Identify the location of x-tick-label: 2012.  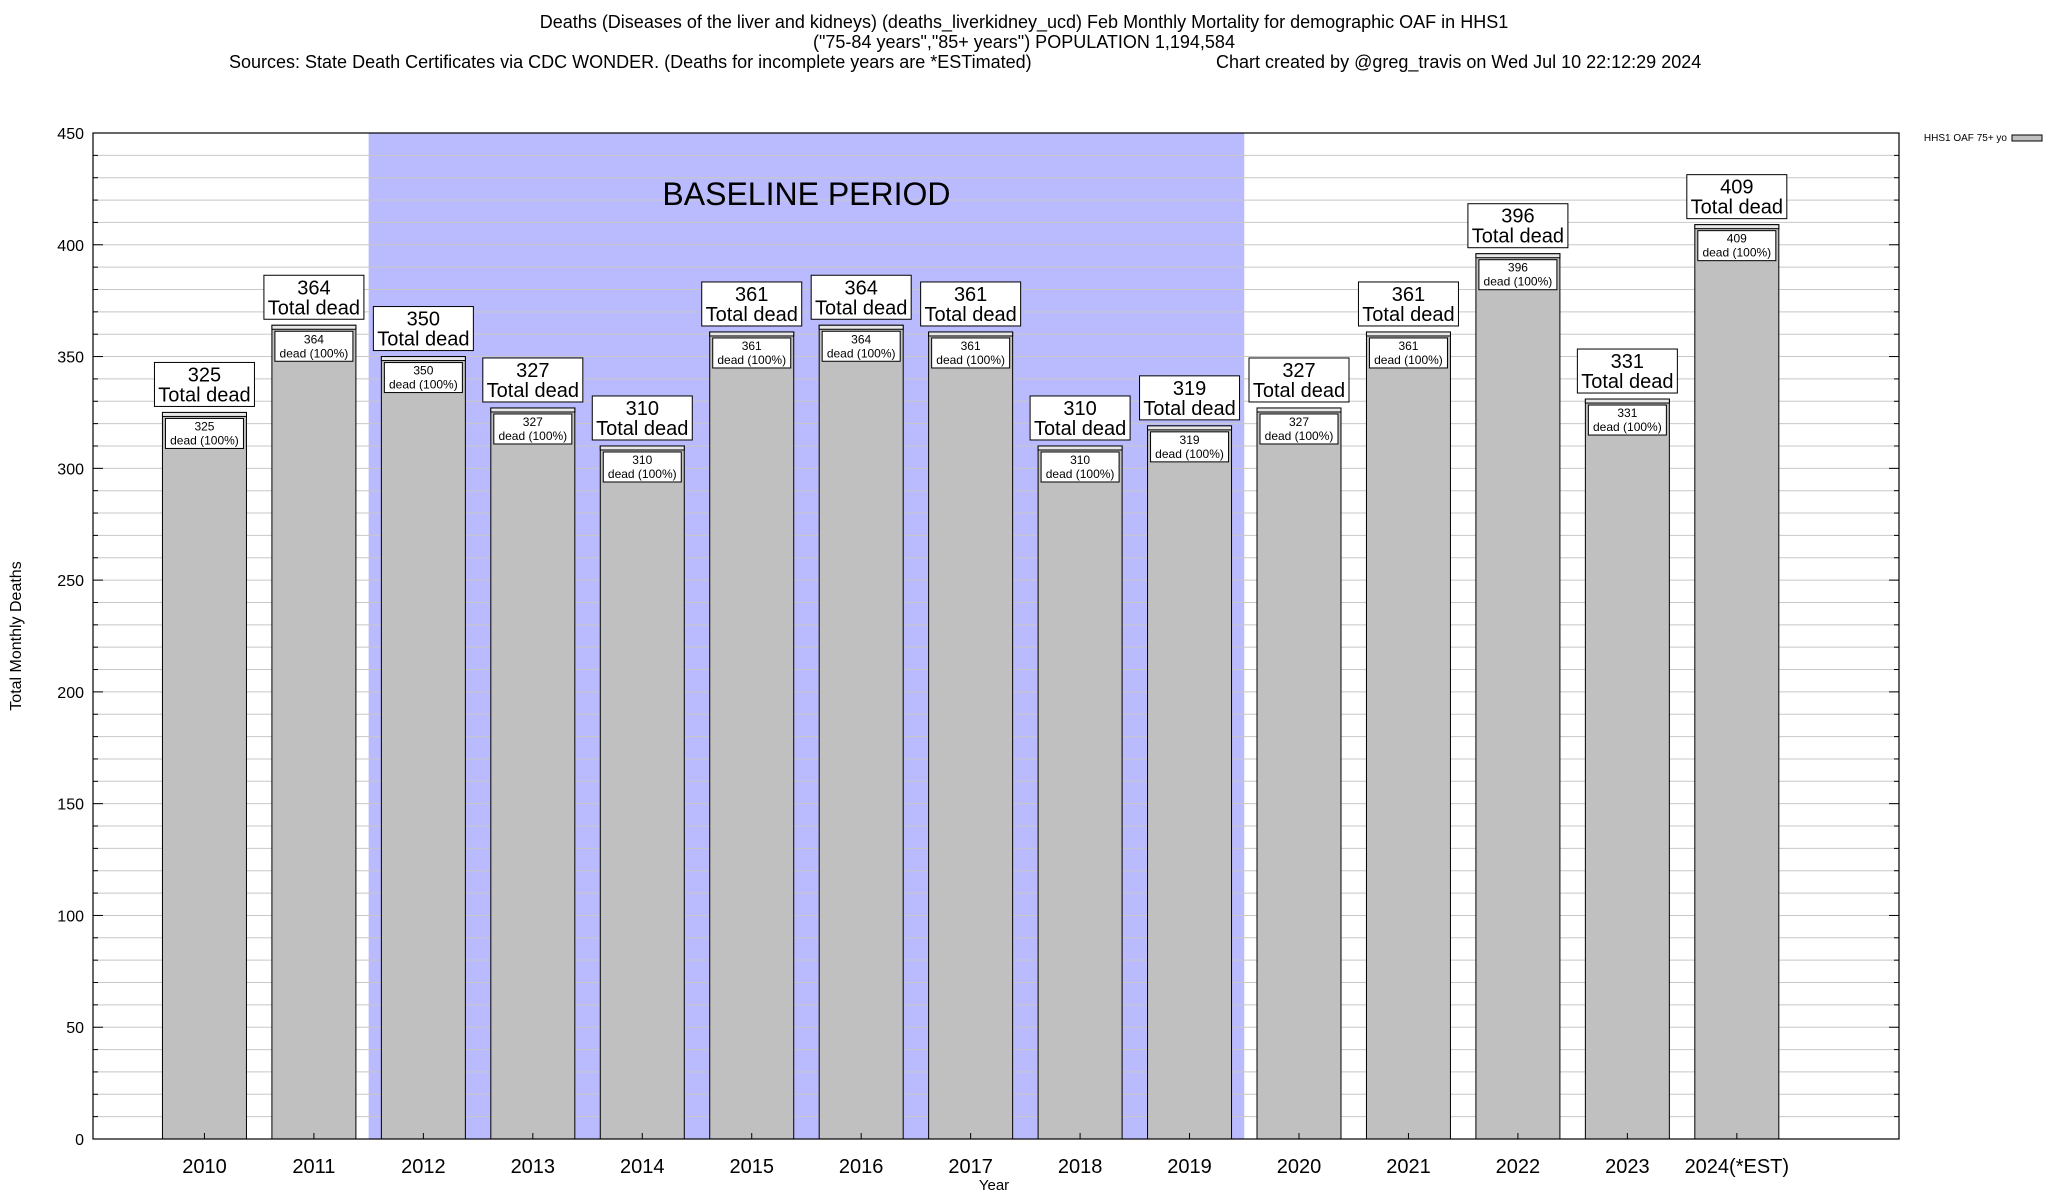
(423, 1167).